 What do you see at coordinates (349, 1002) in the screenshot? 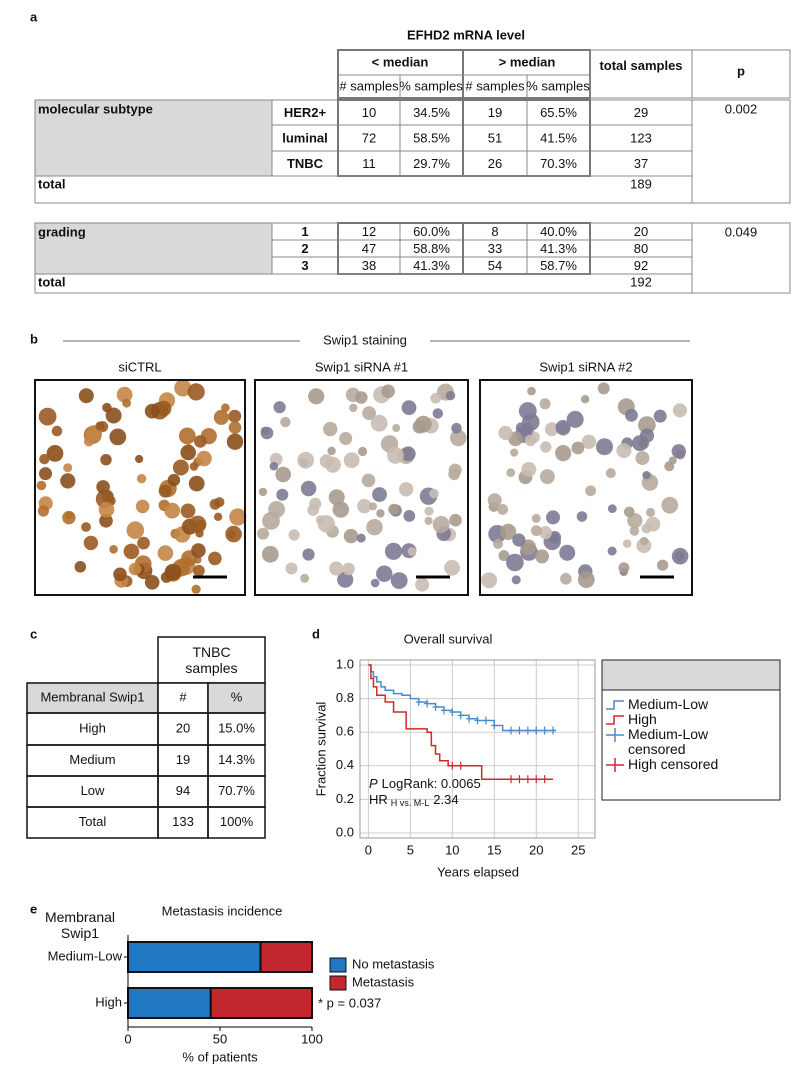
I see `annotation: * p = 0.037` at bounding box center [349, 1002].